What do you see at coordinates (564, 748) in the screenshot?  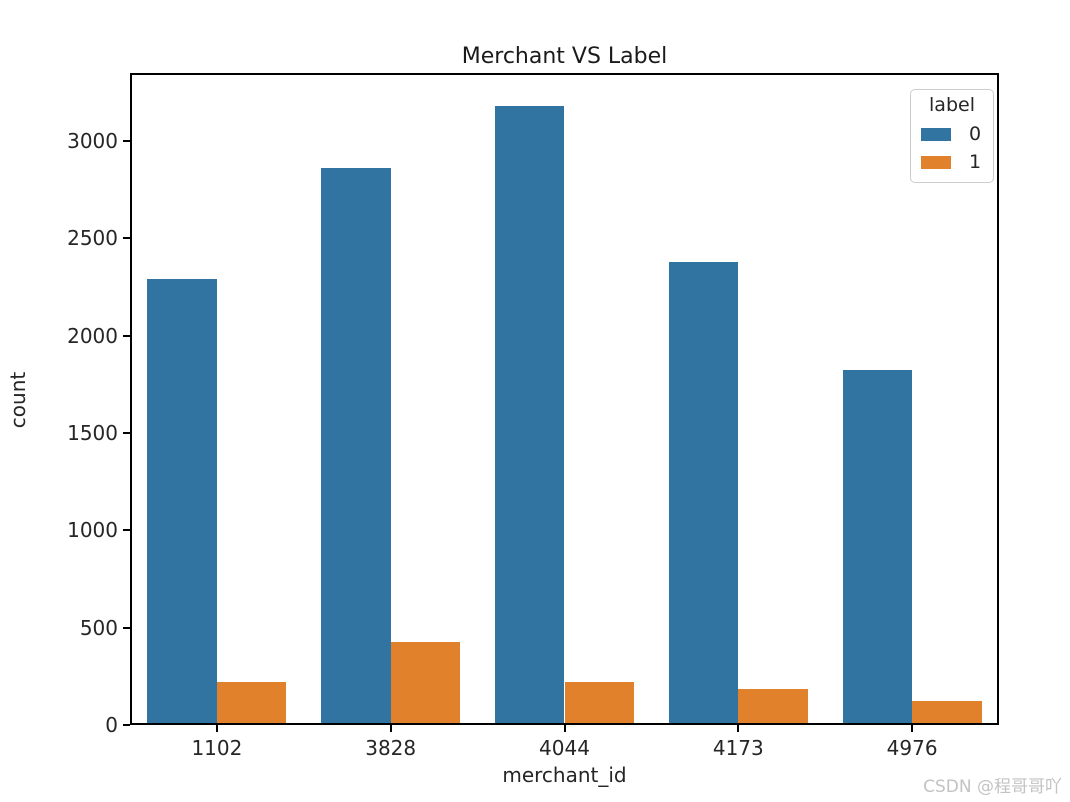 I see `x-tick-label: 4044` at bounding box center [564, 748].